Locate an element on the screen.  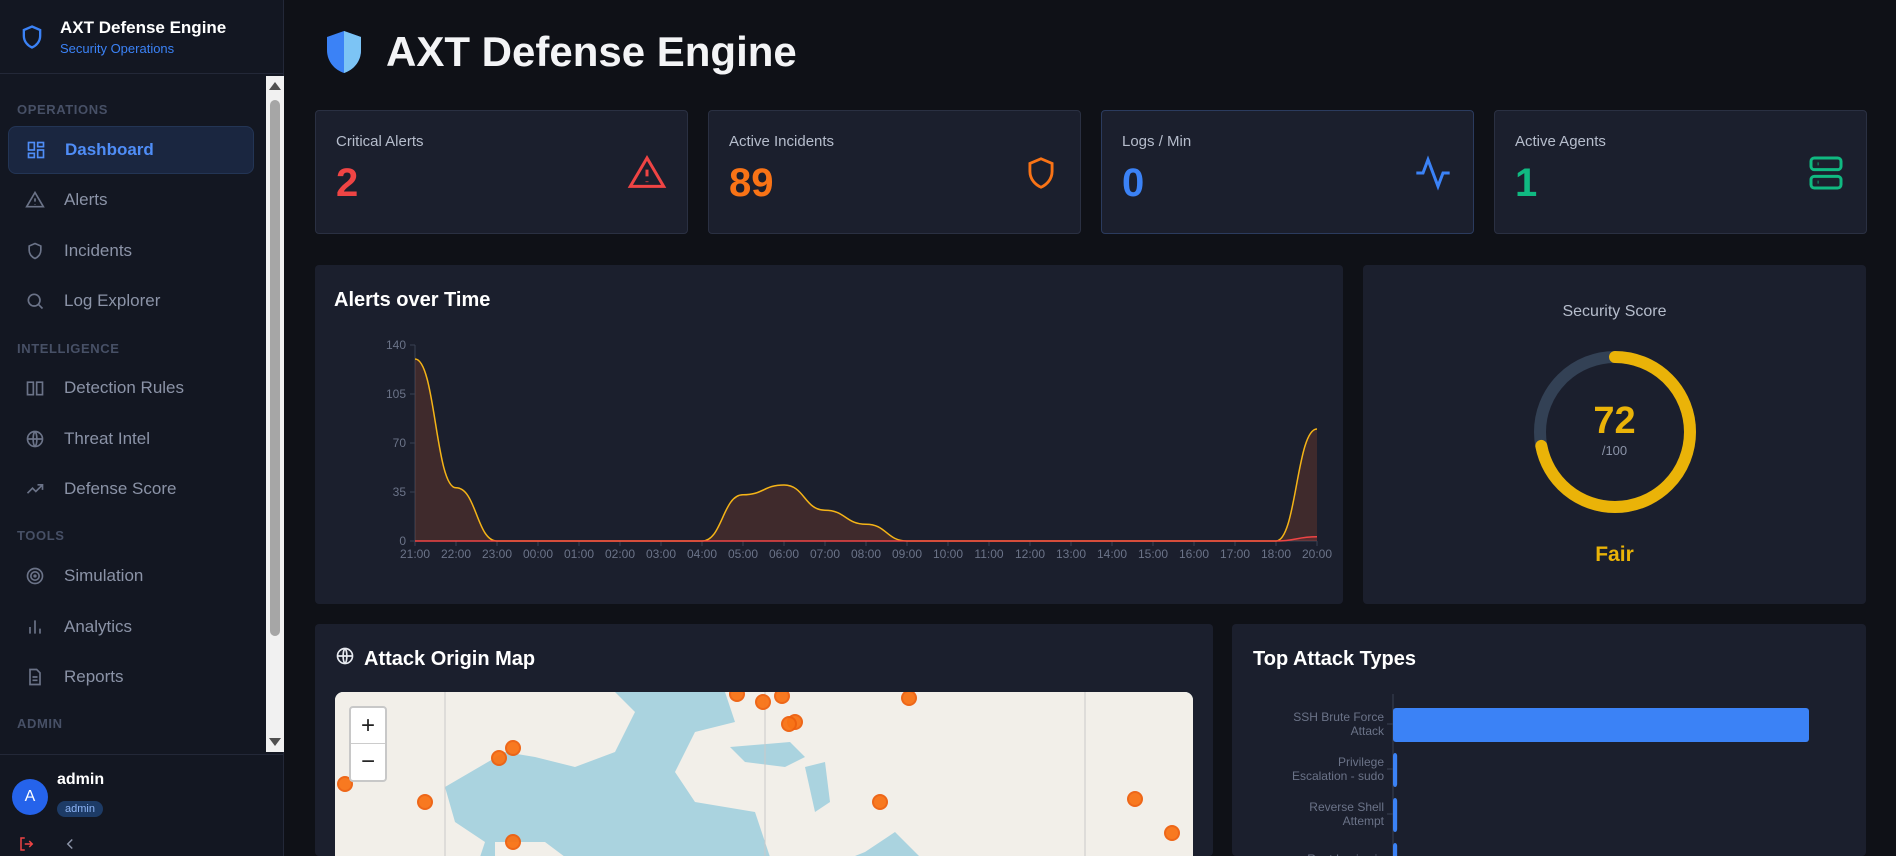
x-tick-label: 16:00 is located at coordinates (1194, 554).